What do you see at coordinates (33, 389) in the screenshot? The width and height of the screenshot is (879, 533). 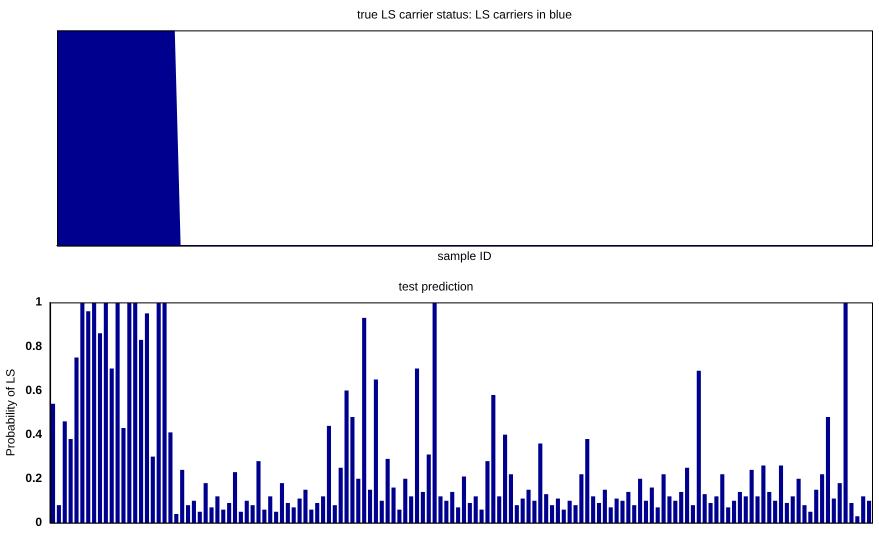 I see `y-tick-label: 0.6` at bounding box center [33, 389].